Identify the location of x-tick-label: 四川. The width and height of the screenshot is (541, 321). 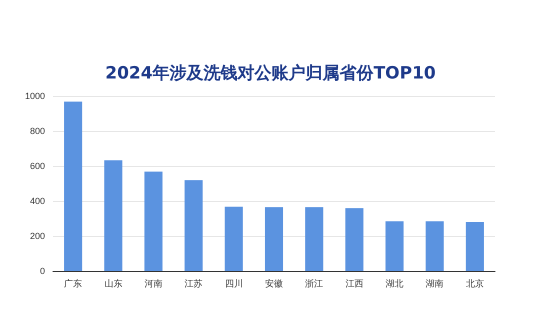
(233, 283).